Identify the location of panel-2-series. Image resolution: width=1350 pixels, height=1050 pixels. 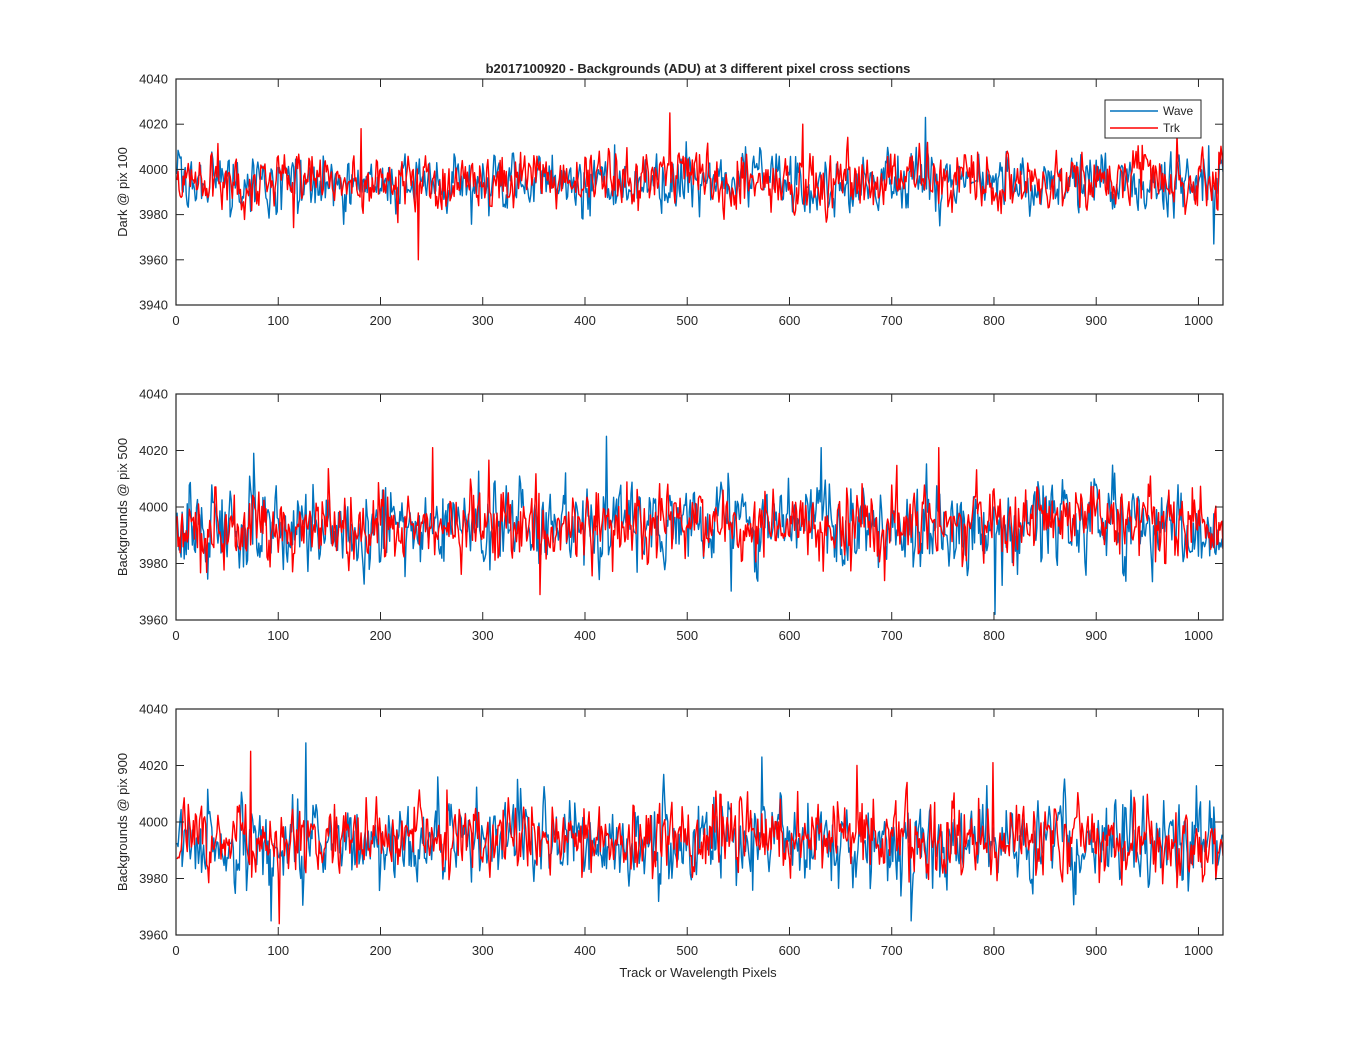
(699, 525).